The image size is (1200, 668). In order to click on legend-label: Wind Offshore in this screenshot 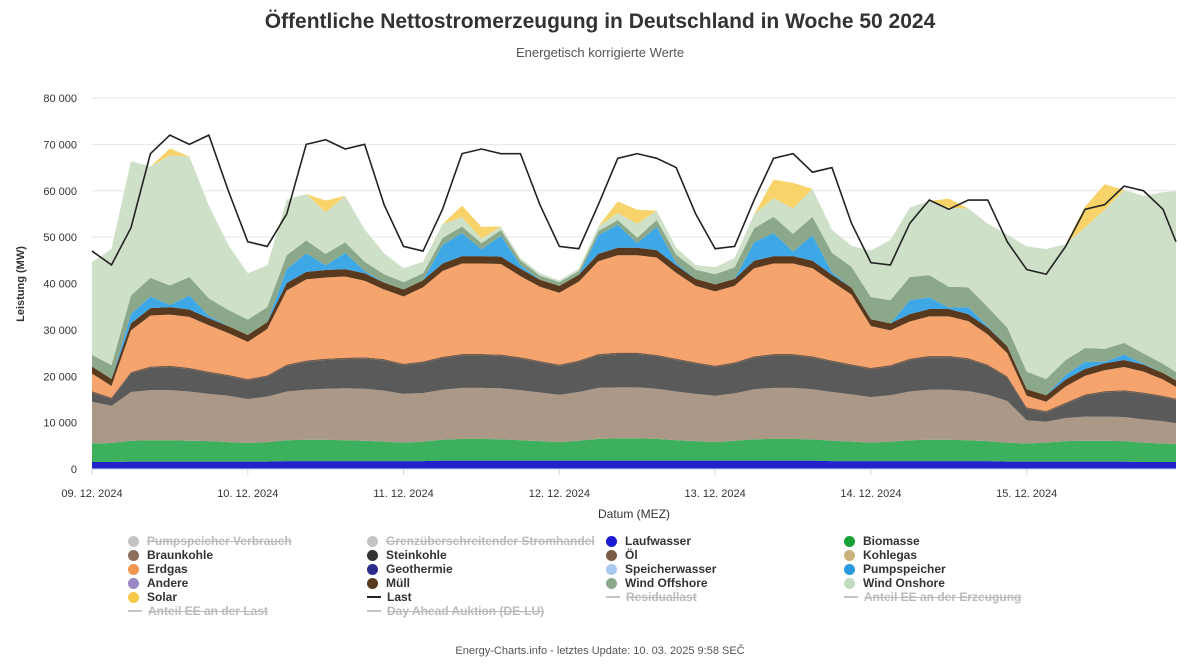, I will do `click(666, 583)`.